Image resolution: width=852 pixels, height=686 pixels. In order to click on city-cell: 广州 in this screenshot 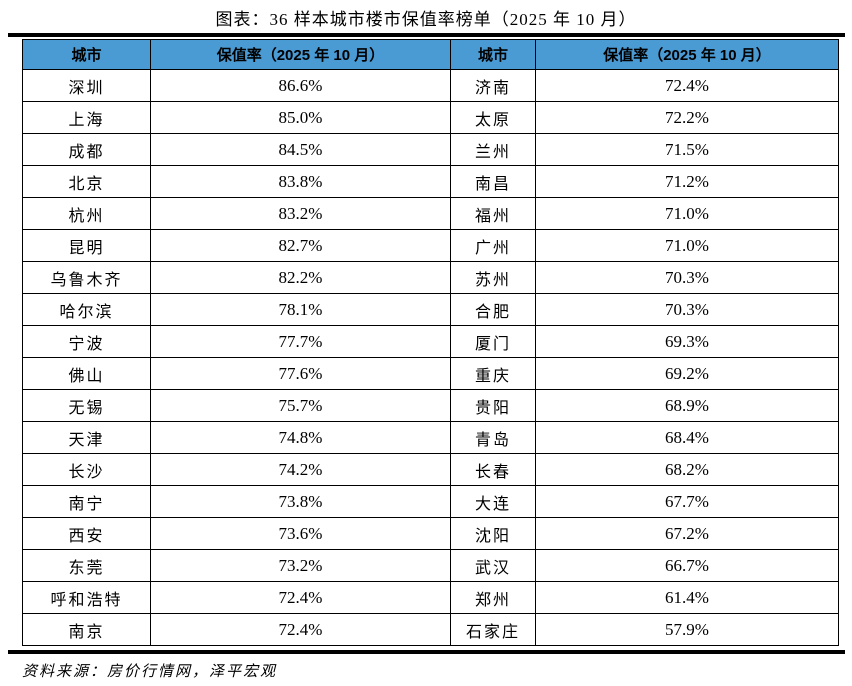, I will do `click(493, 245)`.